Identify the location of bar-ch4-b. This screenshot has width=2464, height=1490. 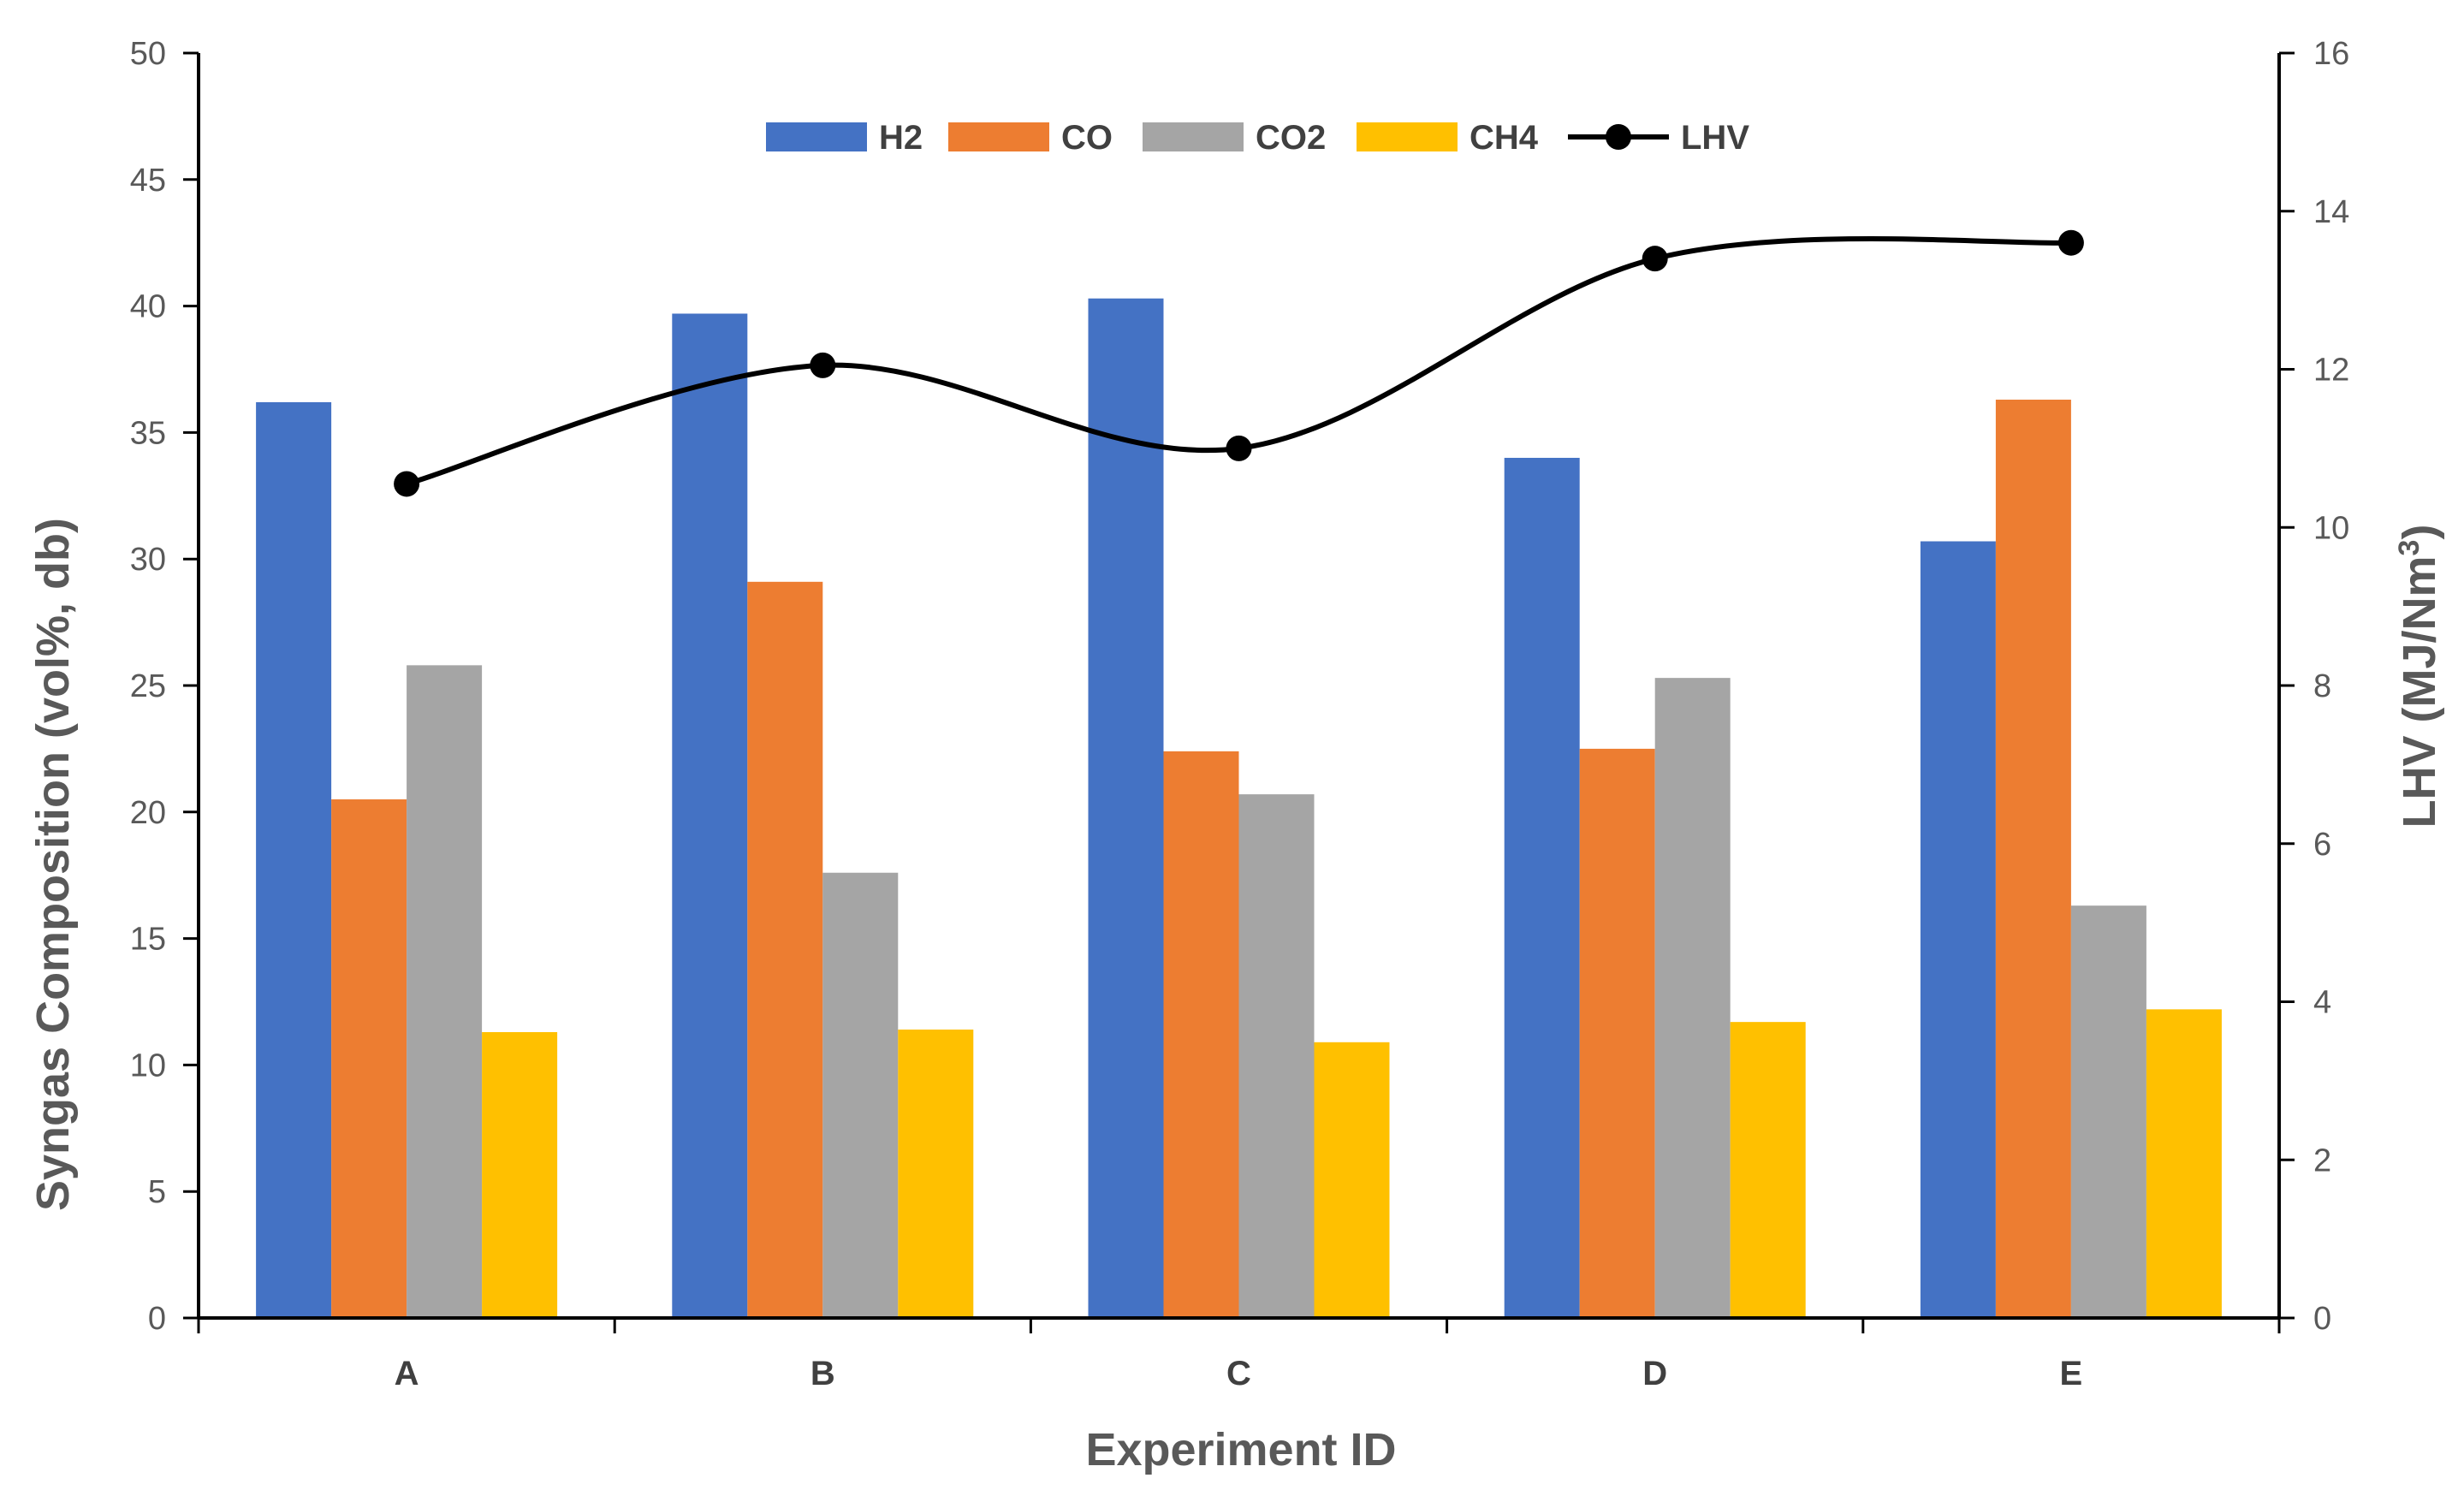
(936, 1174).